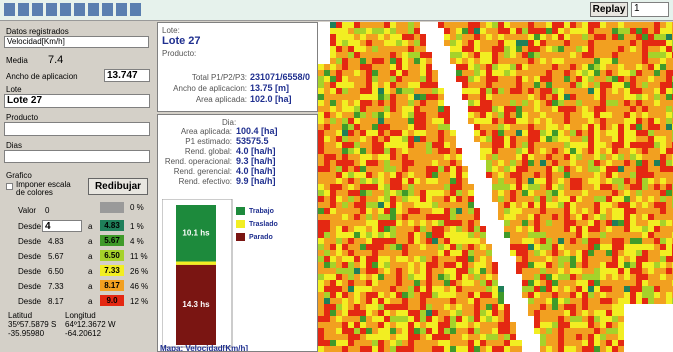 This screenshot has height=352, width=673. What do you see at coordinates (609, 9) in the screenshot?
I see `replay-button: Replay` at bounding box center [609, 9].